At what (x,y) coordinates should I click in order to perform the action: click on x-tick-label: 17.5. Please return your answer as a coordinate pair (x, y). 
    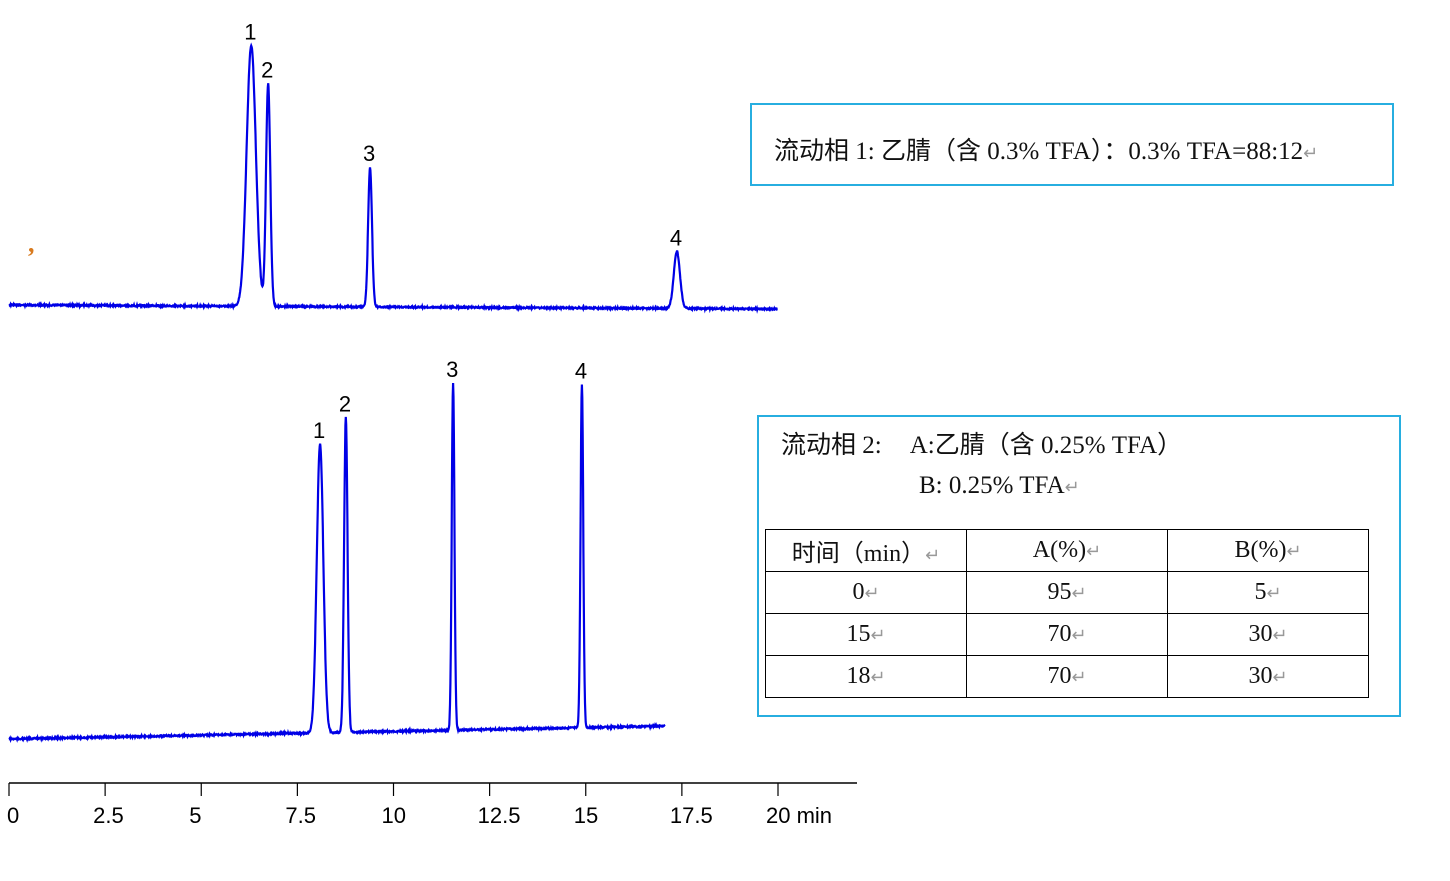
    Looking at the image, I should click on (691, 815).